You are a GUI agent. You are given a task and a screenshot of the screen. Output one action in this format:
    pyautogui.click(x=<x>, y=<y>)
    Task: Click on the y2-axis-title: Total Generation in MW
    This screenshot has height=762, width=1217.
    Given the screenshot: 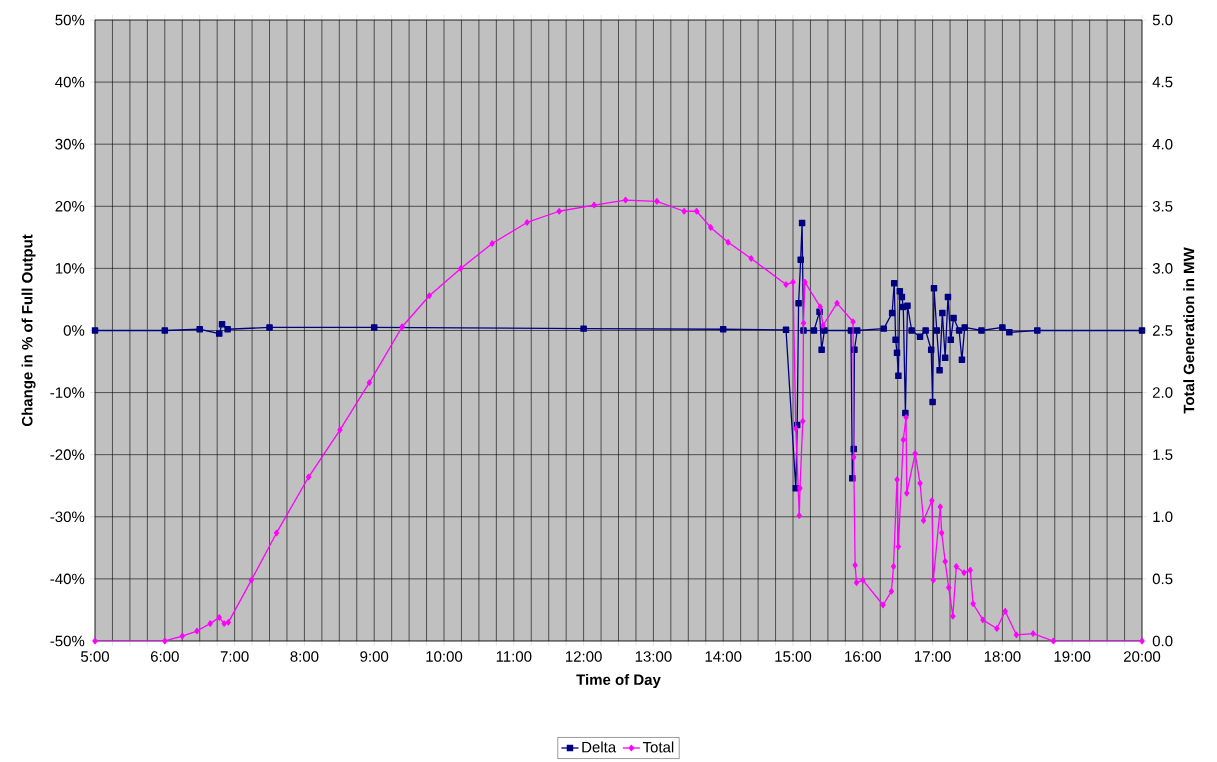 What is the action you would take?
    pyautogui.click(x=1189, y=330)
    